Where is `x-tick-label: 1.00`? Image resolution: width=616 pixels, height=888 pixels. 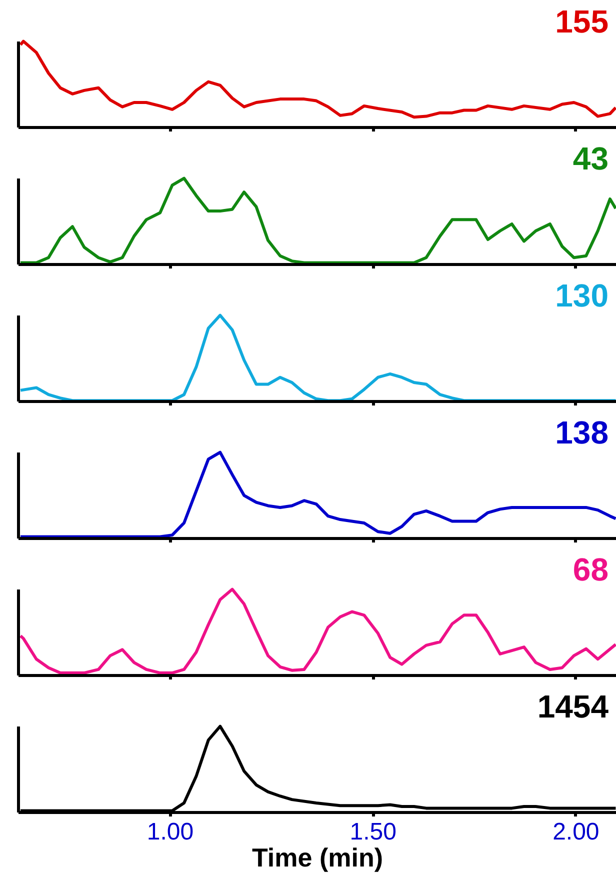
x-tick-label: 1.00 is located at coordinates (170, 832).